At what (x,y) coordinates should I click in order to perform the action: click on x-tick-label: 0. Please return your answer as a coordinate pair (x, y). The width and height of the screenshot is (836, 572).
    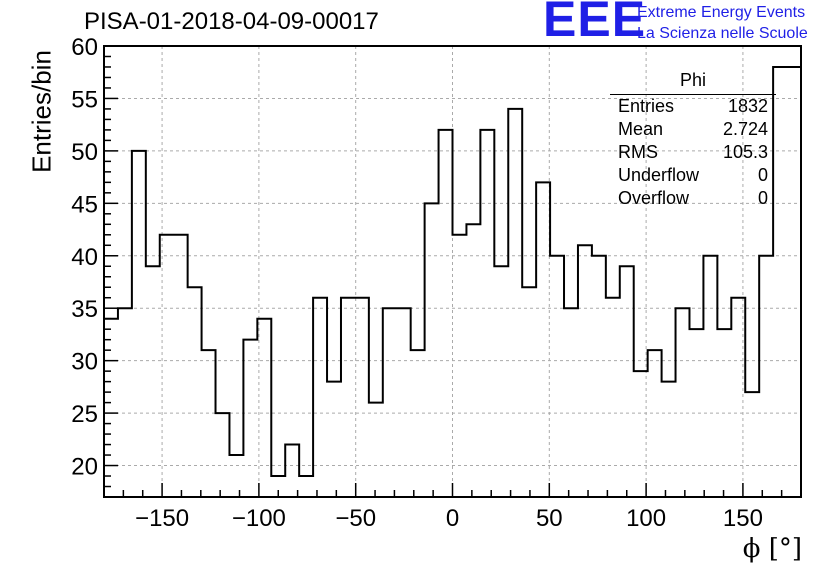
    Looking at the image, I should click on (452, 518).